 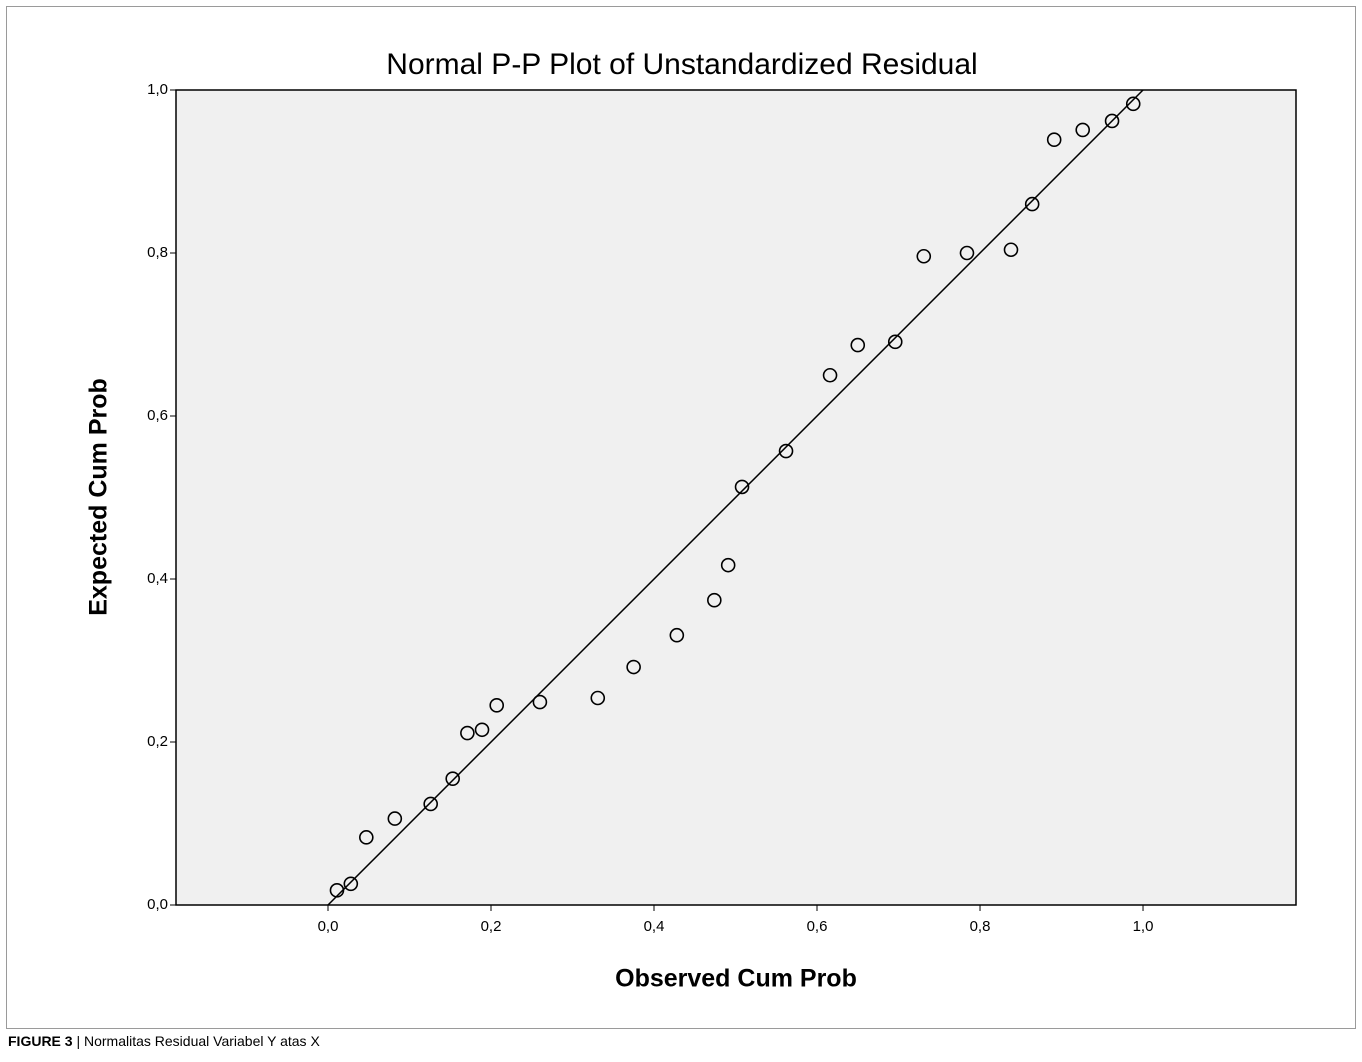 I want to click on y-tick-label: 0,6, so click(x=157, y=415).